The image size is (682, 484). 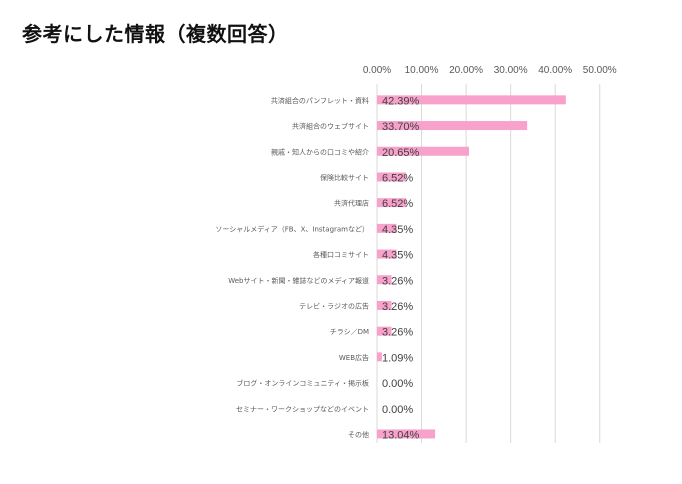 I want to click on category-label: テレビ・ラジオの広告, so click(x=334, y=305).